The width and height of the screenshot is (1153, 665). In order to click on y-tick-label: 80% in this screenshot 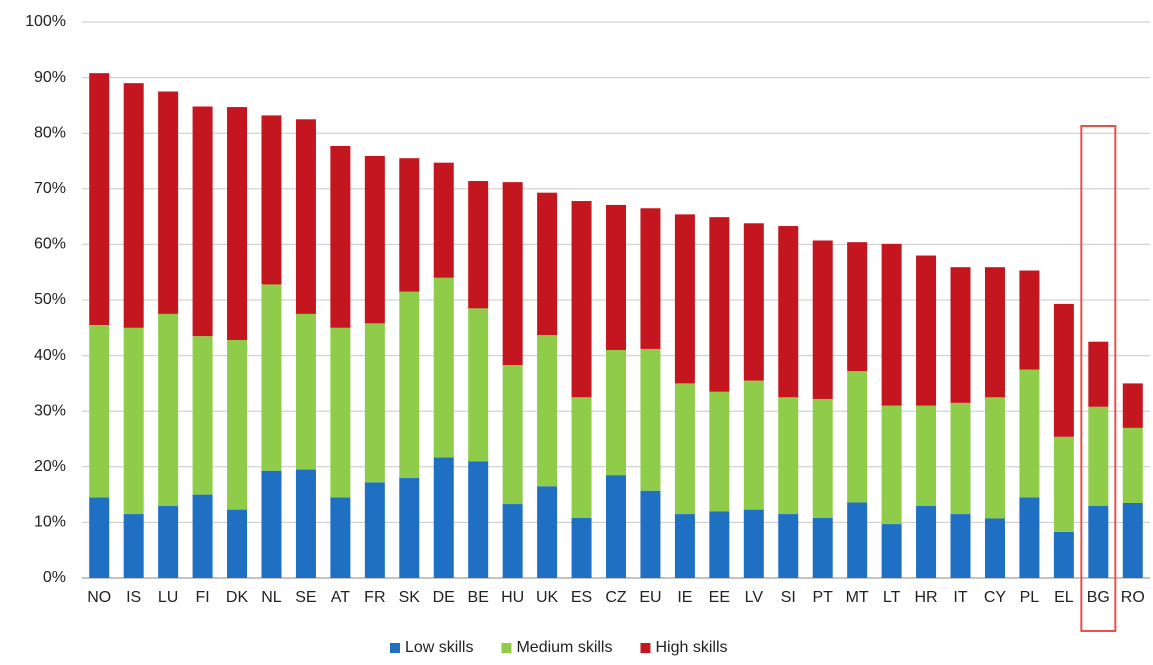, I will do `click(50, 132)`.